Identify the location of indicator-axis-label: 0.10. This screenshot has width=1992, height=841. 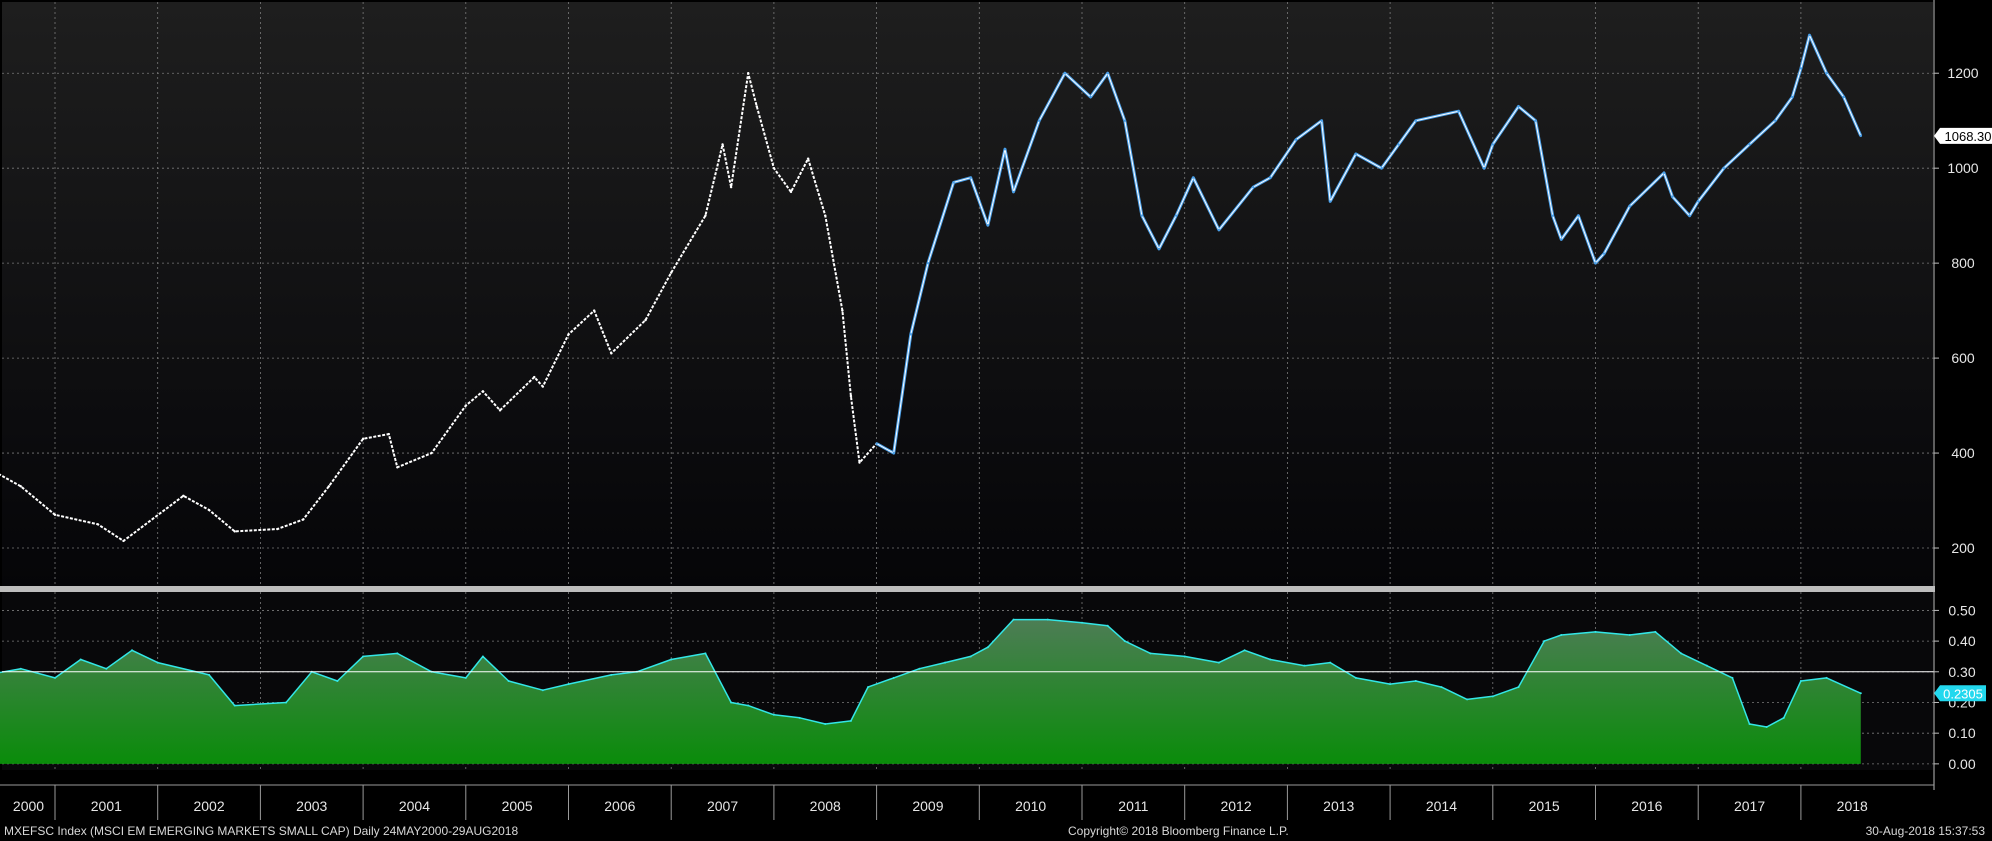
(1961, 733).